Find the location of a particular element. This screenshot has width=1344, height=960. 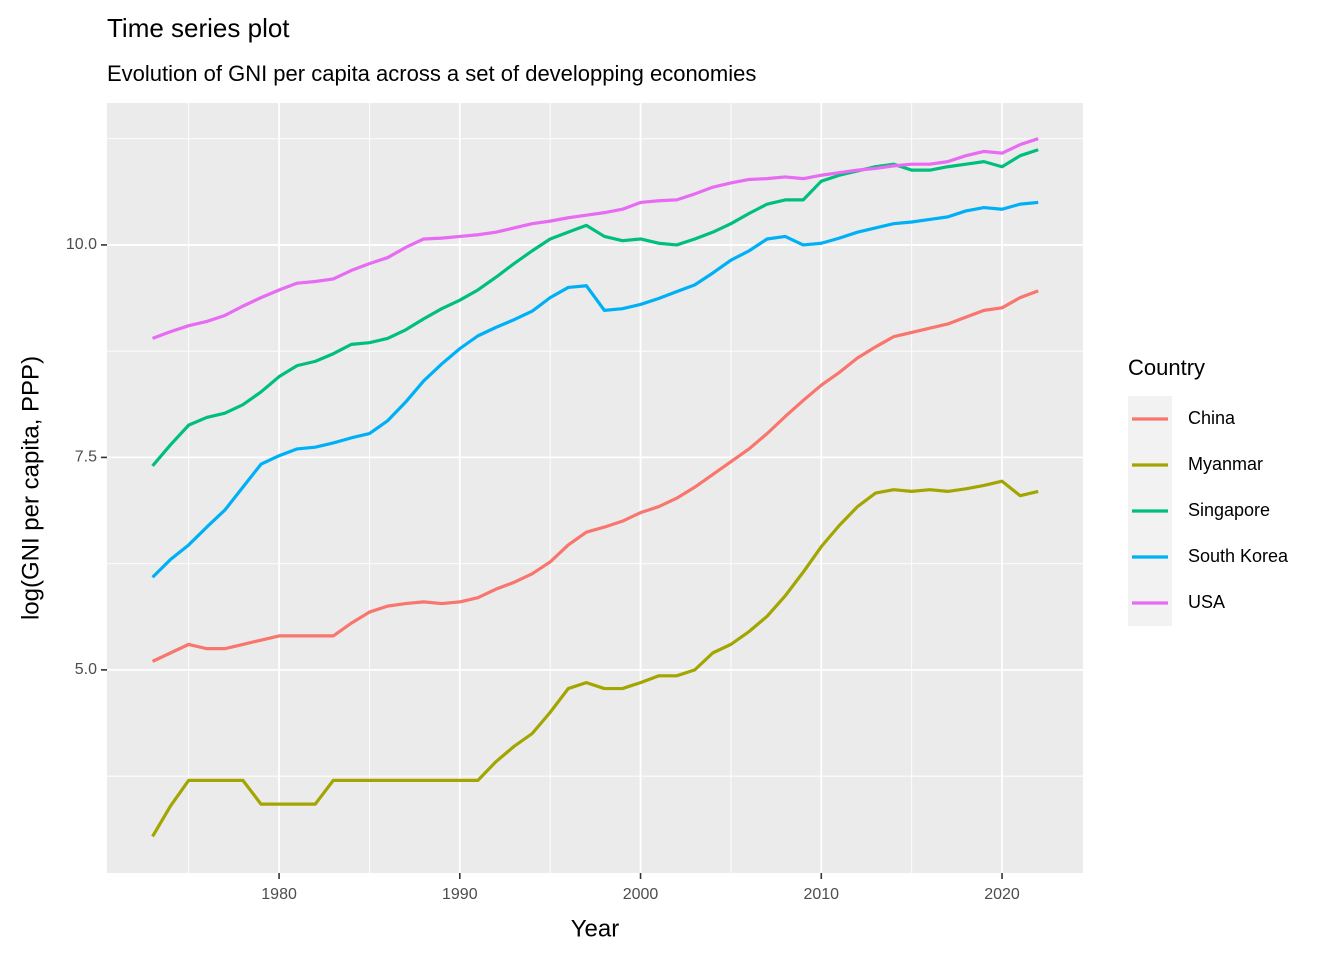

legend-label: Singapore is located at coordinates (1229, 510).